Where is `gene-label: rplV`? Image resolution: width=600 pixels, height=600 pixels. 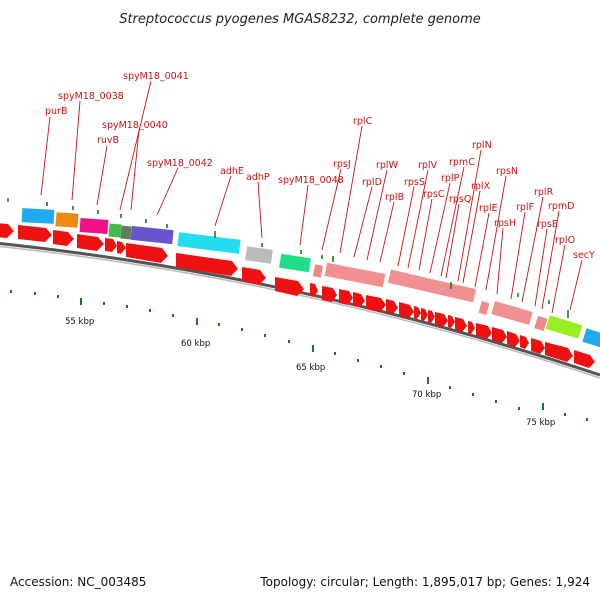 gene-label: rplV is located at coordinates (428, 165).